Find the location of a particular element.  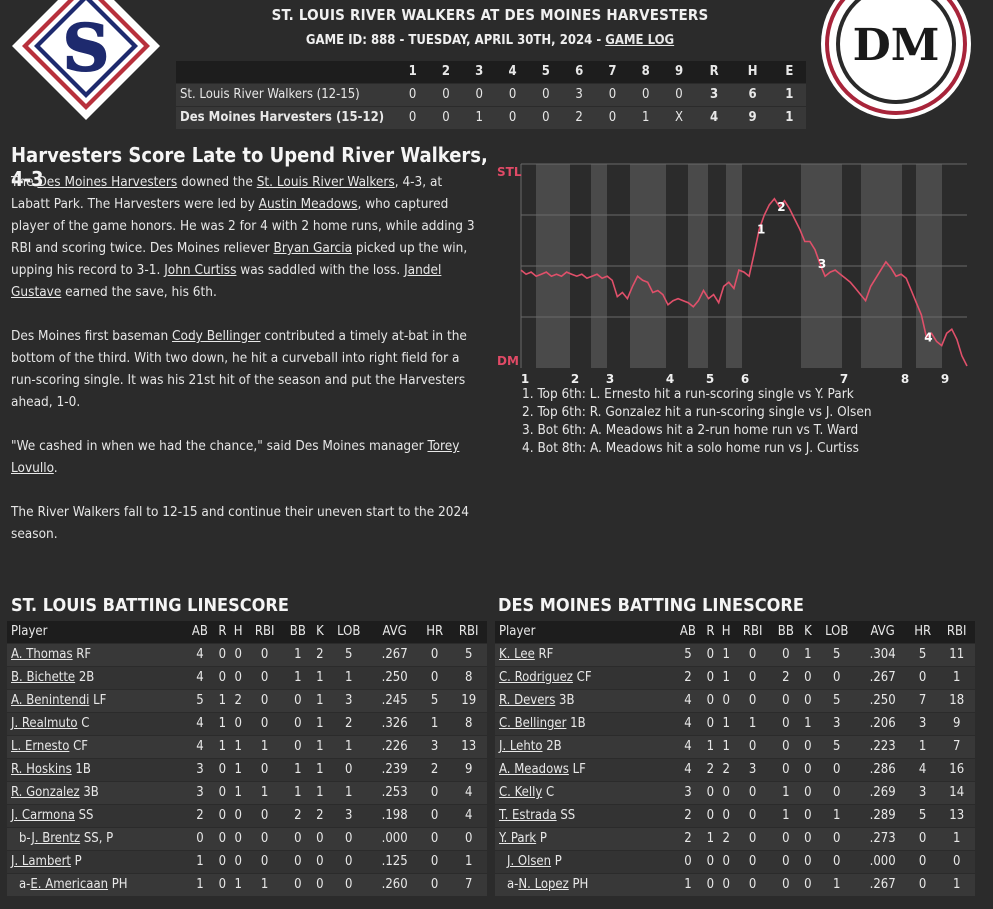

link-jandel-gustave: Jandel Gustave is located at coordinates (226, 281).